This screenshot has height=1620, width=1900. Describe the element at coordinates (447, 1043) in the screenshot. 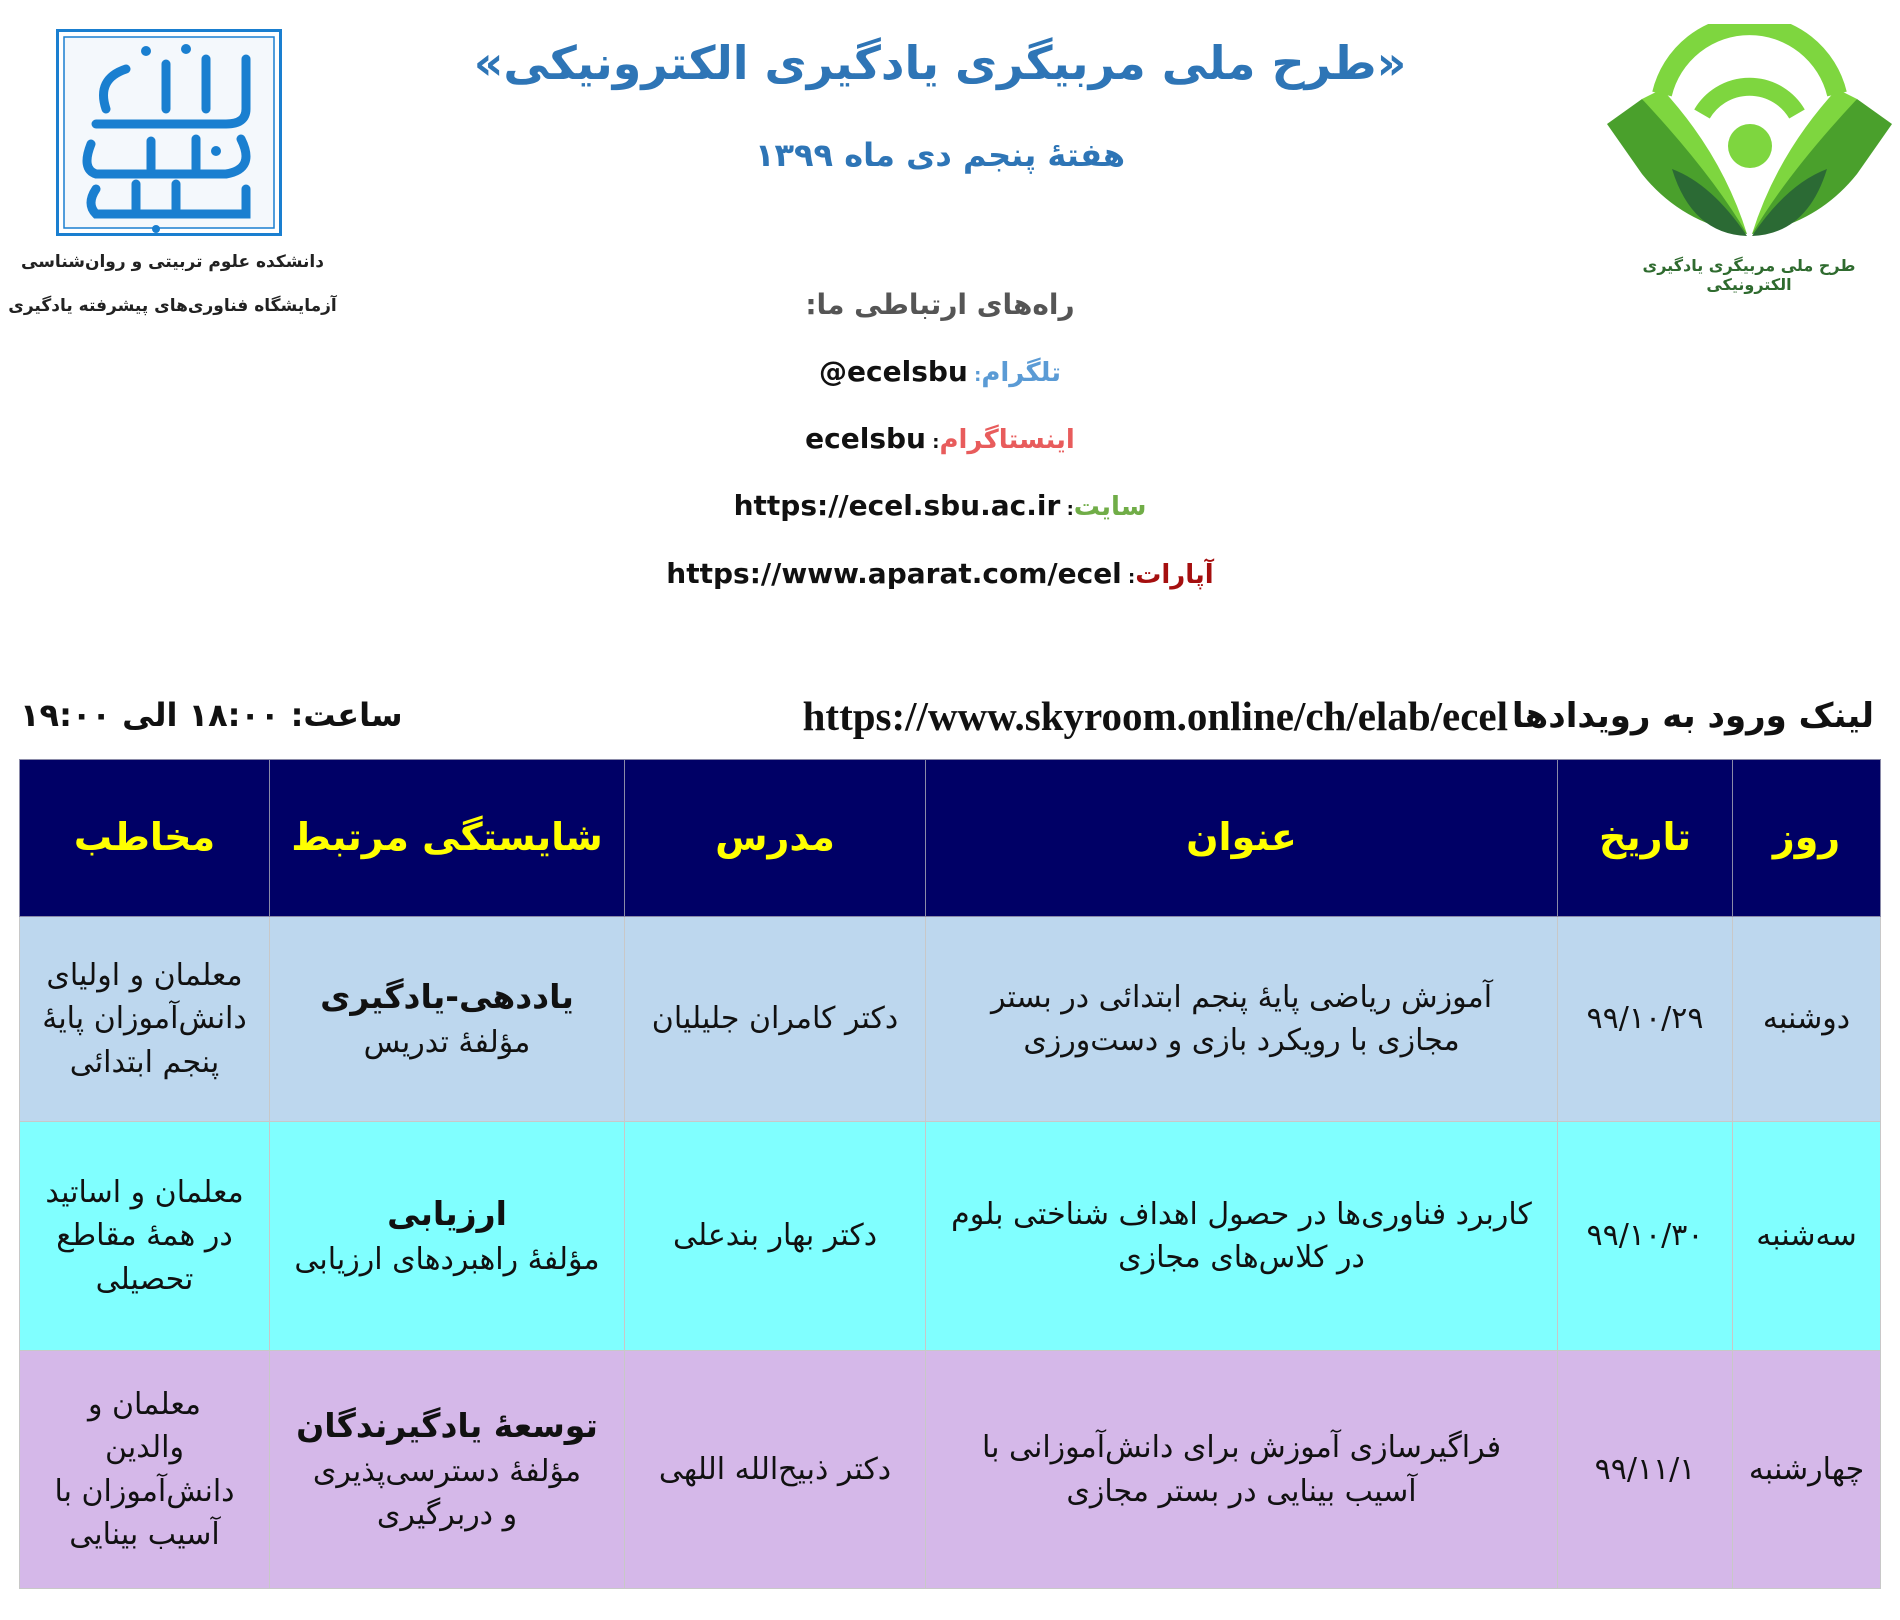

I see `competency-component: مؤلفهٔ تدریس` at that location.